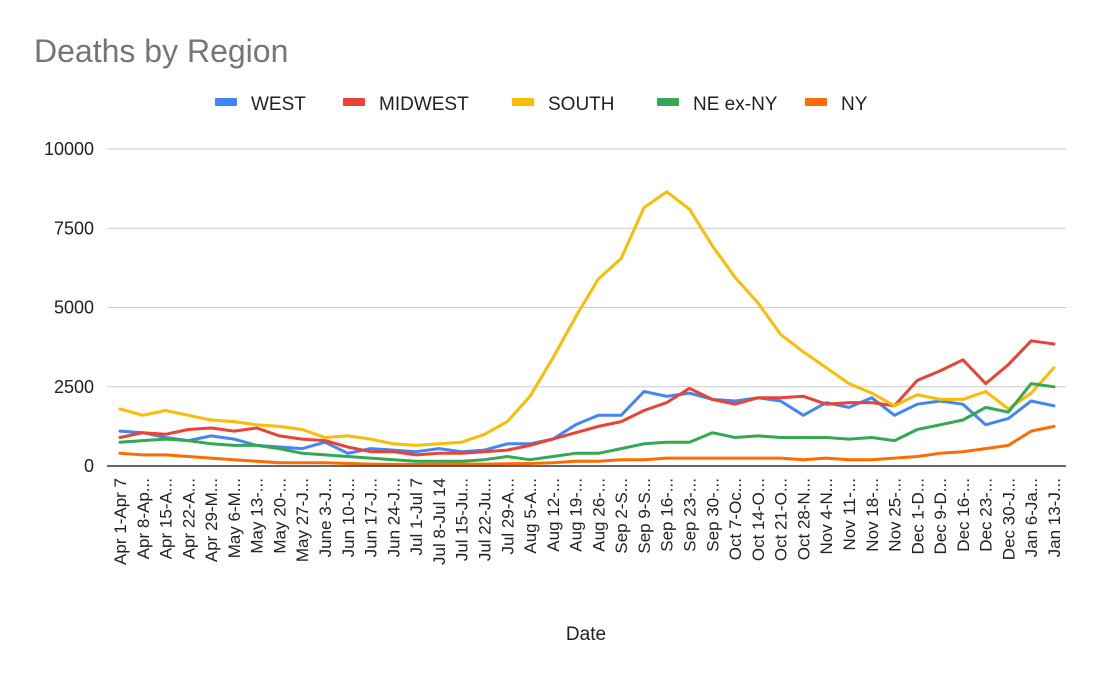 The image size is (1100, 680). Describe the element at coordinates (836, 104) in the screenshot. I see `legend-item-ny: NY` at that location.